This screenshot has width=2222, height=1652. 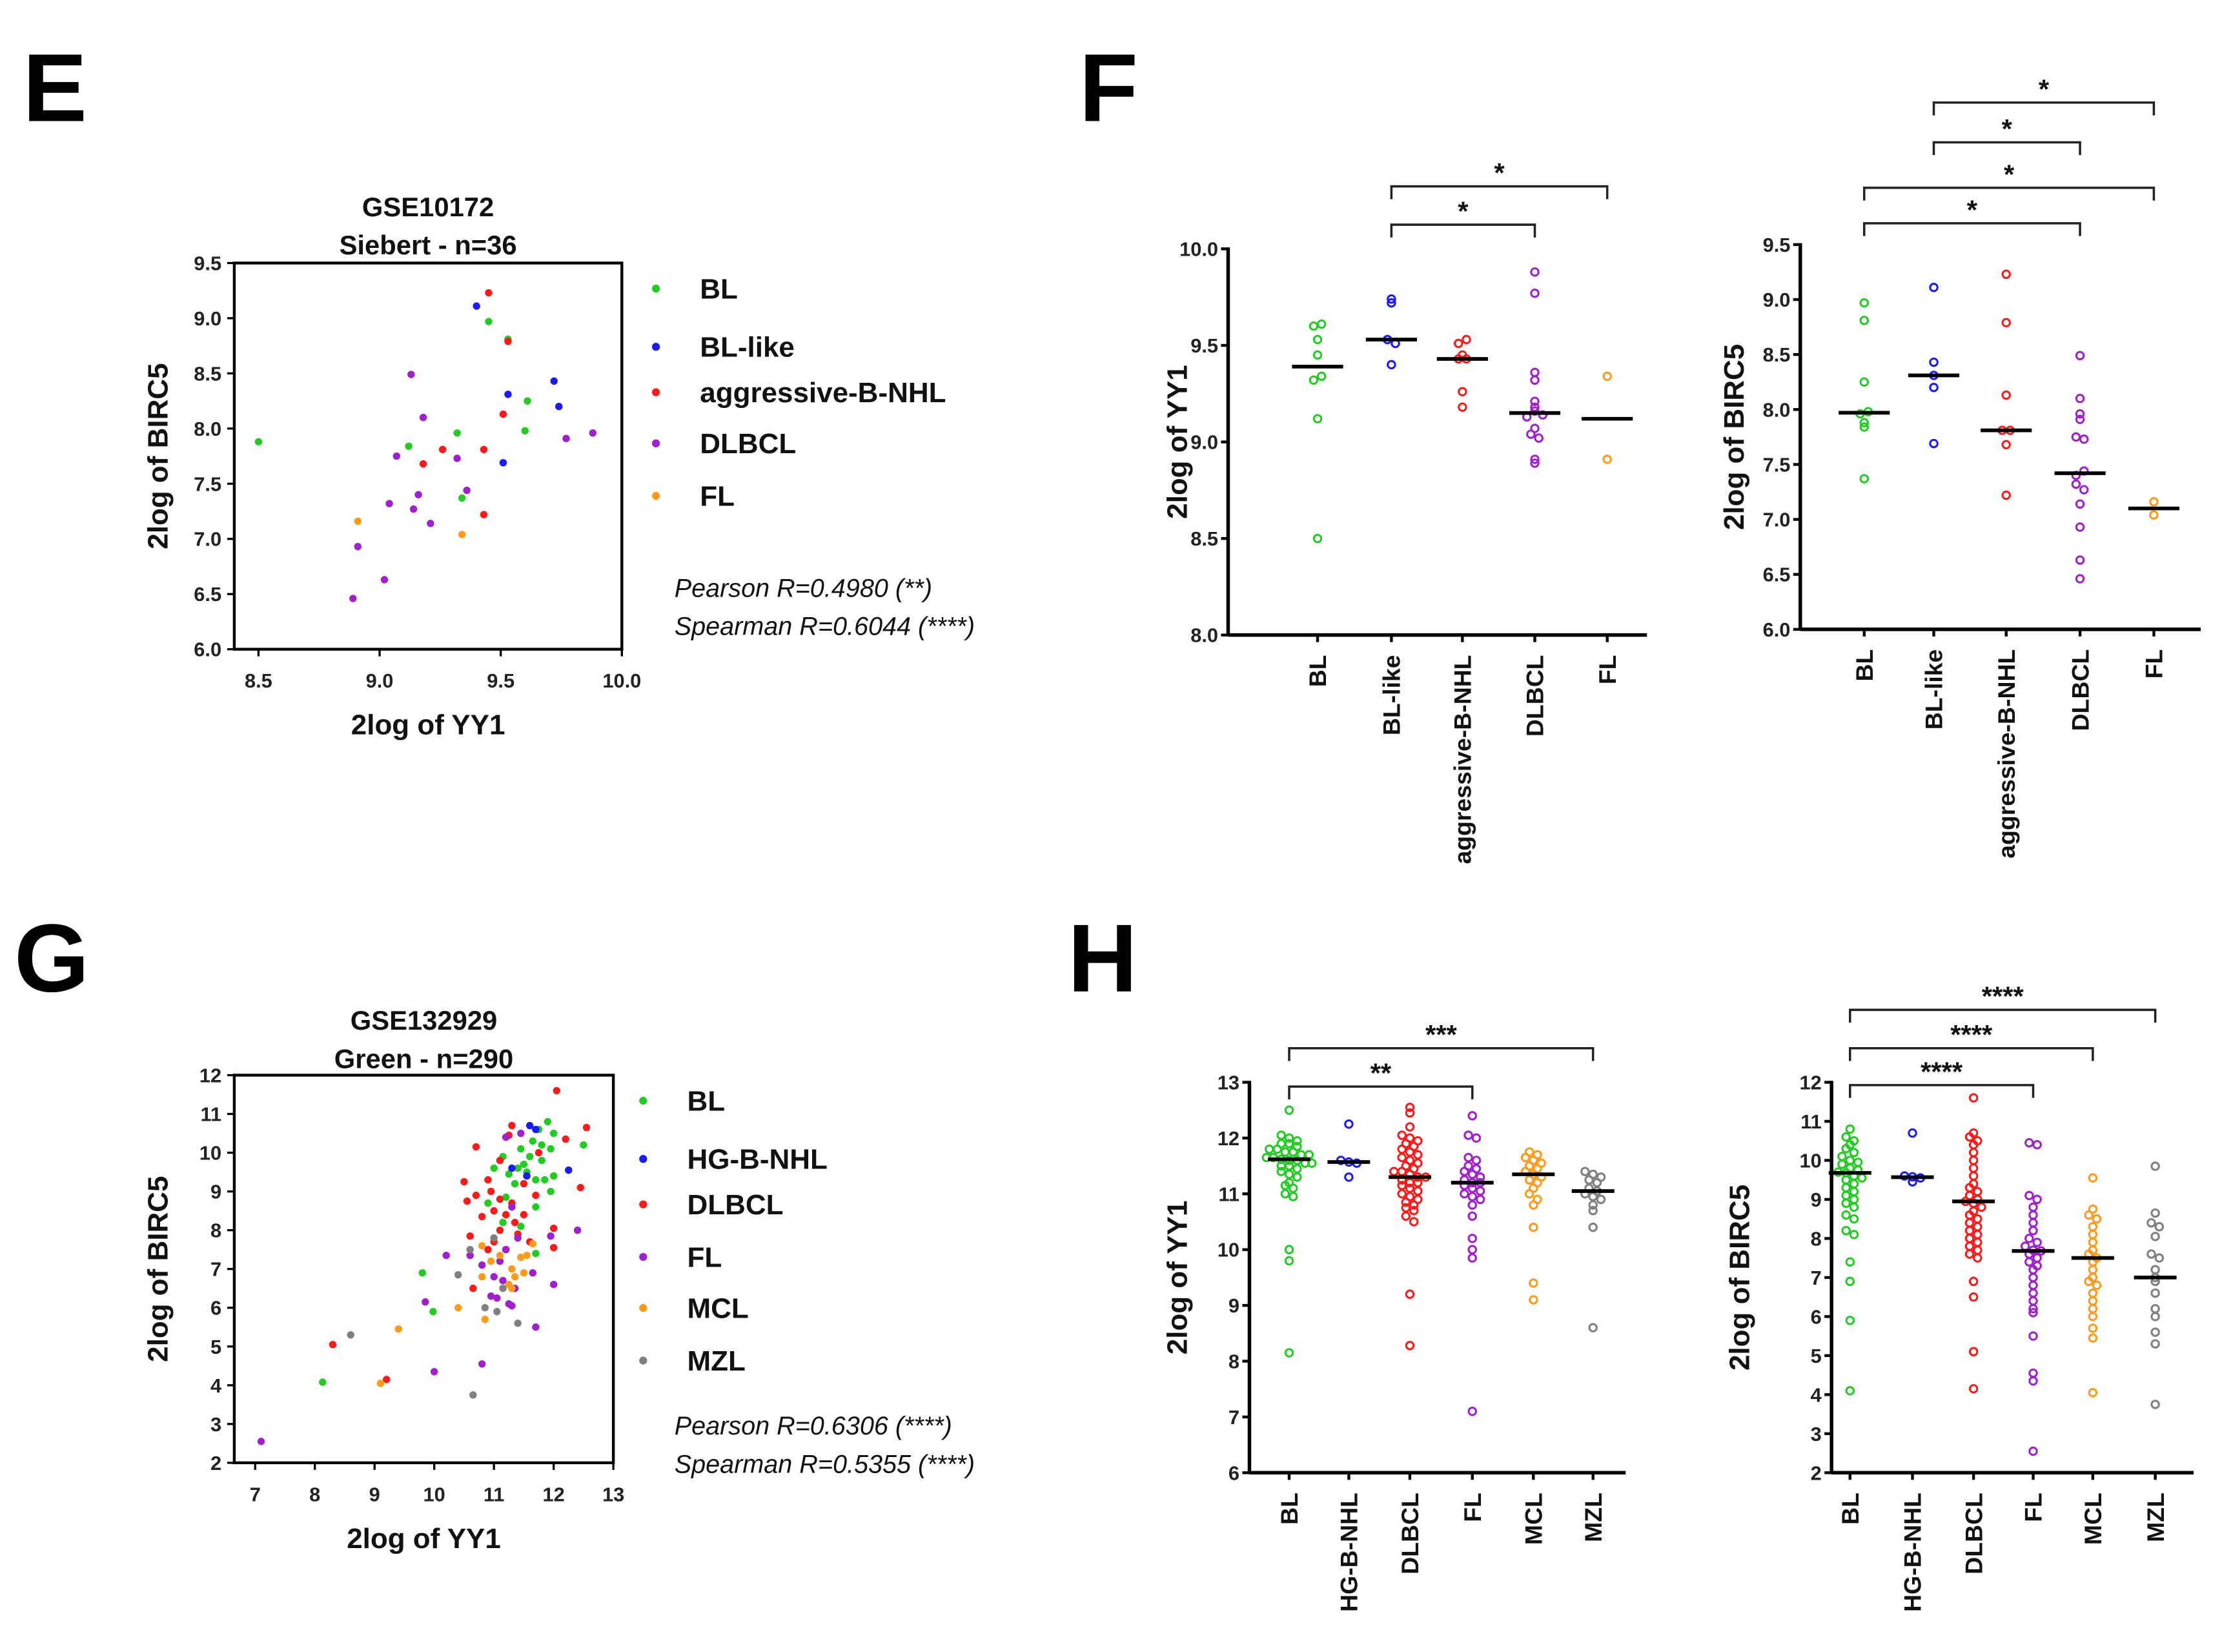 What do you see at coordinates (2154, 664) in the screenshot?
I see `category-label: FL` at bounding box center [2154, 664].